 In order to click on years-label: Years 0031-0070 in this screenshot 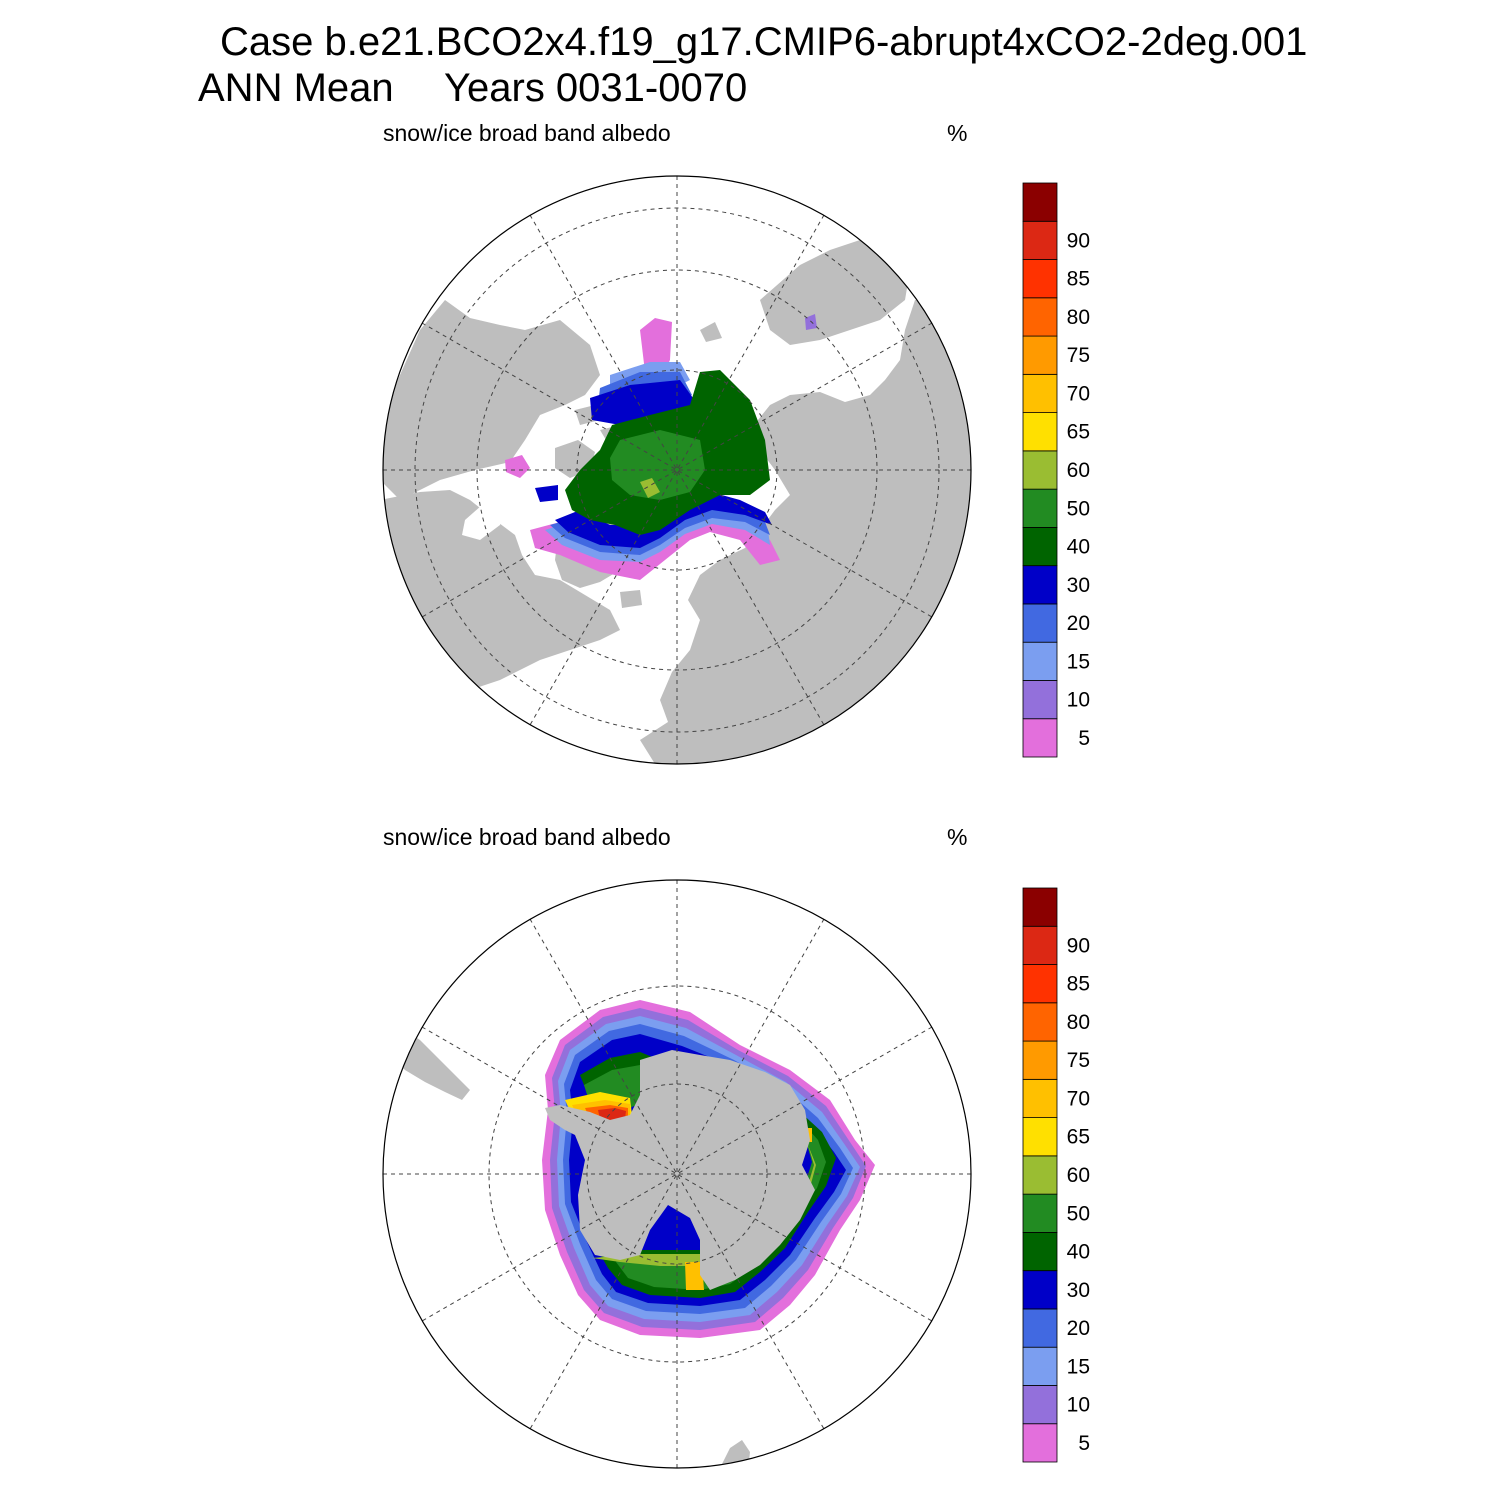, I will do `click(596, 88)`.